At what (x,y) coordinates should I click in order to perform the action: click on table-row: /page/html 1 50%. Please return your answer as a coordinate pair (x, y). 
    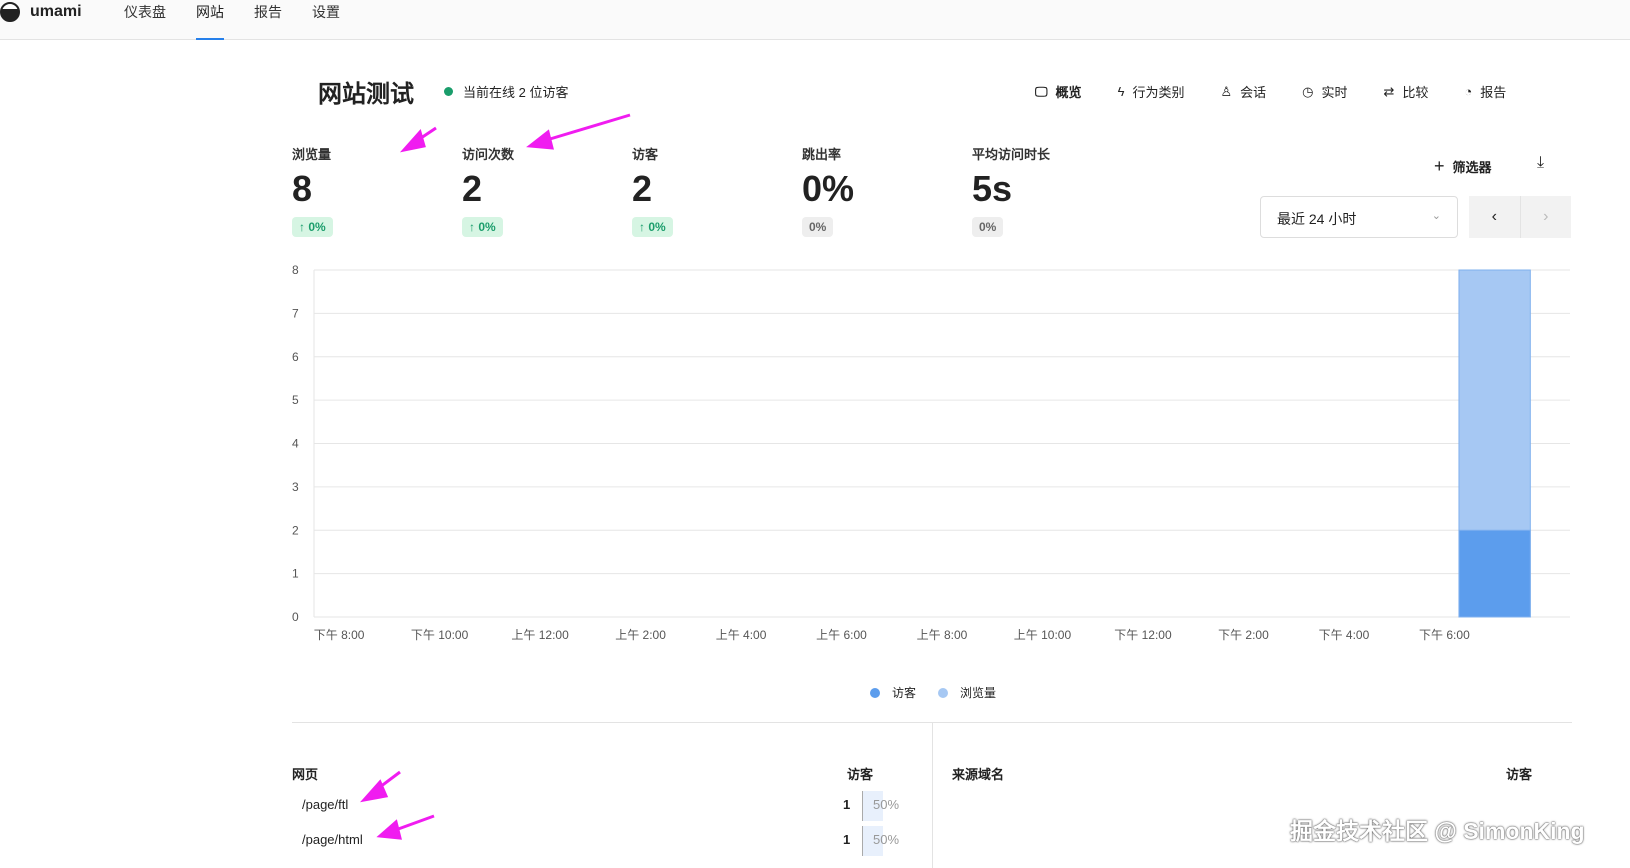
    Looking at the image, I should click on (602, 841).